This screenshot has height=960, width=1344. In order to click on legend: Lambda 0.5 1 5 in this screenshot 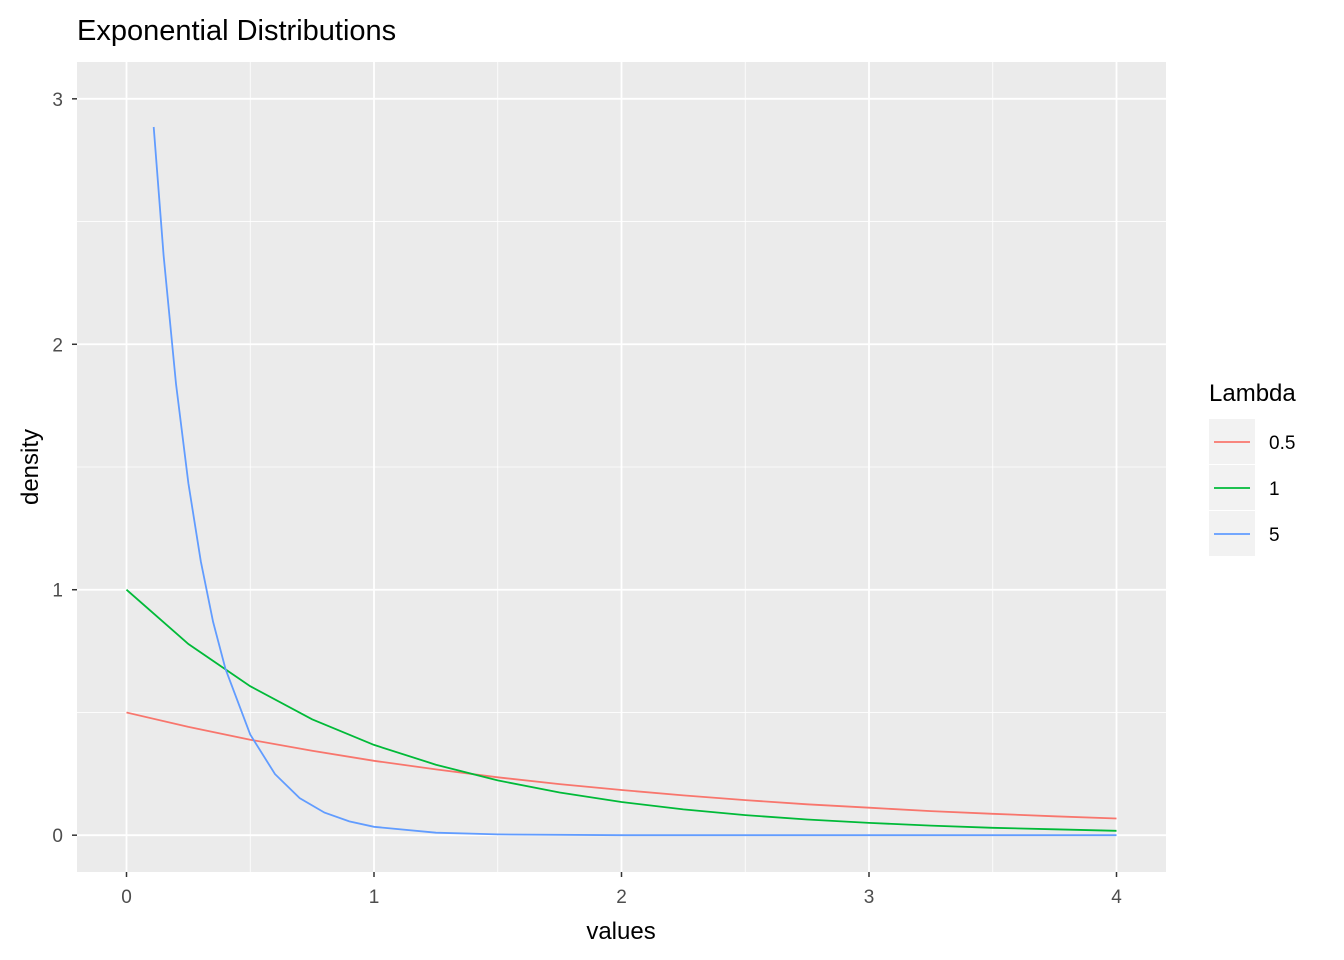, I will do `click(1252, 468)`.